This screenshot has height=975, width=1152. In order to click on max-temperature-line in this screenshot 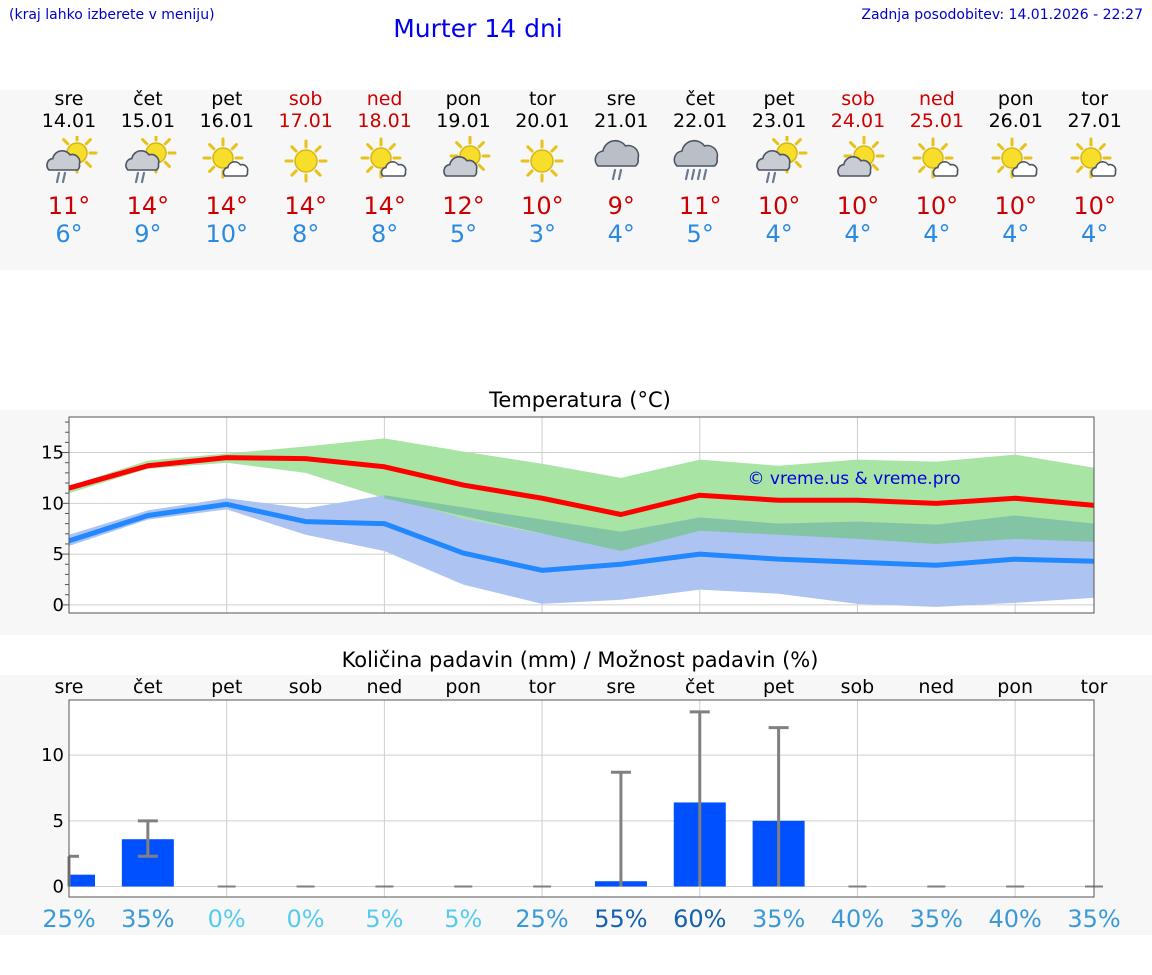, I will do `click(581, 486)`.